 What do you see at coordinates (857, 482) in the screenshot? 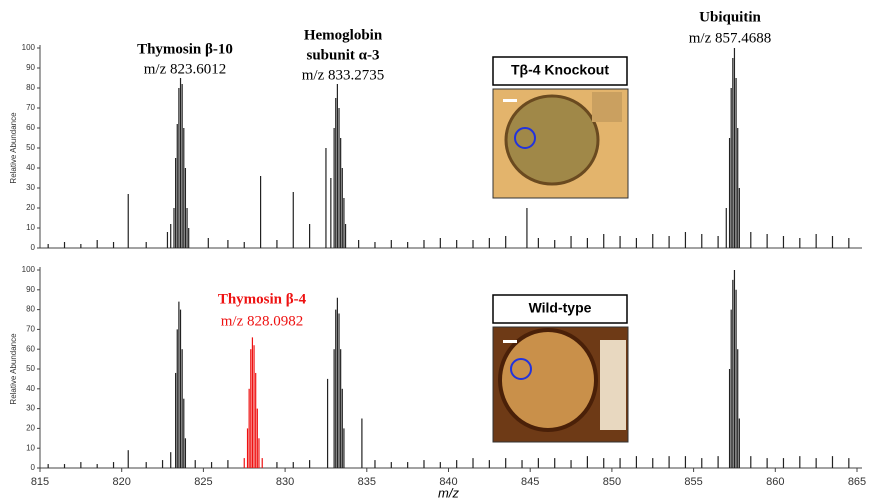
I see `x-tick-label: 865` at bounding box center [857, 482].